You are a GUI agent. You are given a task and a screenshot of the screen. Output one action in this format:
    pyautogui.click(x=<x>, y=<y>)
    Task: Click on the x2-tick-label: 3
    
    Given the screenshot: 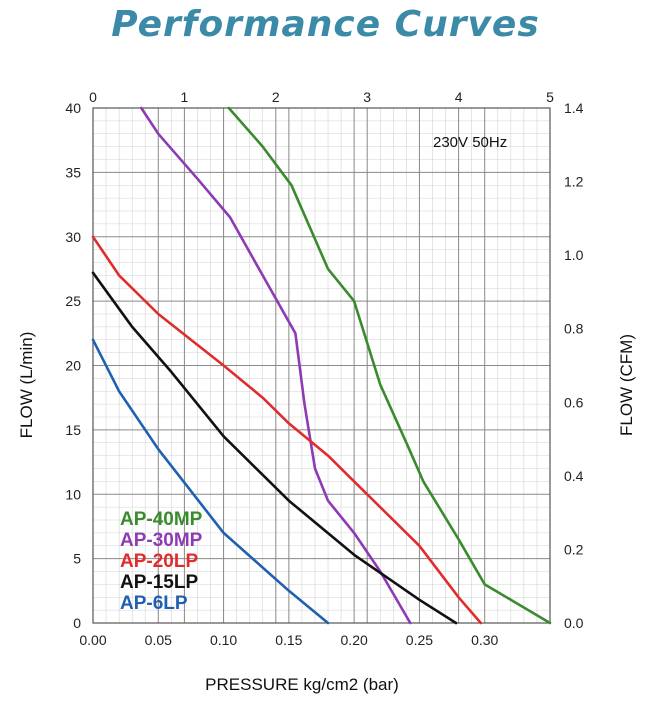 What is the action you would take?
    pyautogui.click(x=367, y=97)
    